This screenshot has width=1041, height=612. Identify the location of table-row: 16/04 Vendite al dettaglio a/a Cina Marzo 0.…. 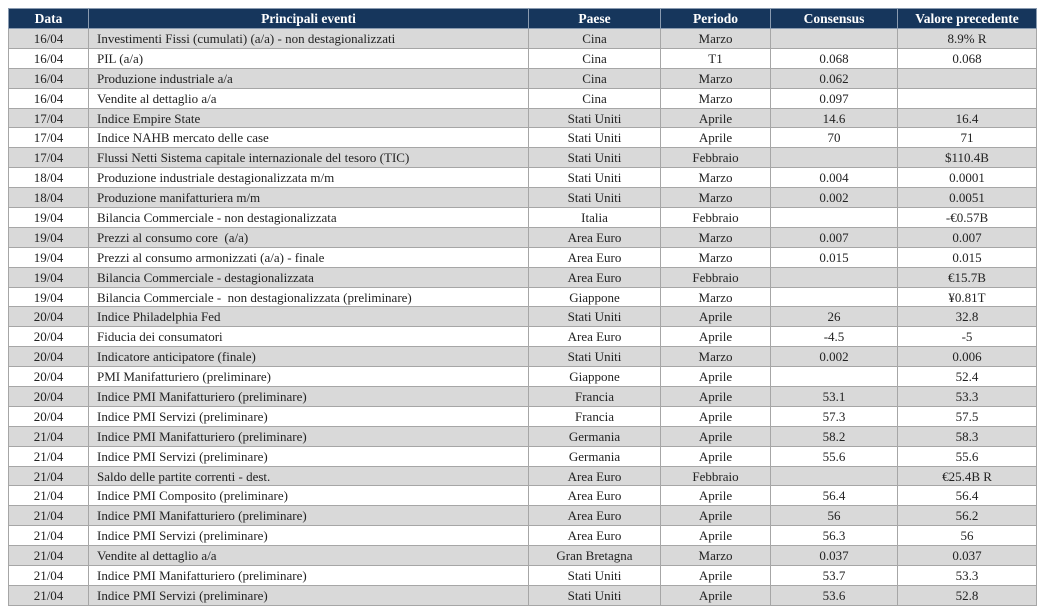
(522, 98).